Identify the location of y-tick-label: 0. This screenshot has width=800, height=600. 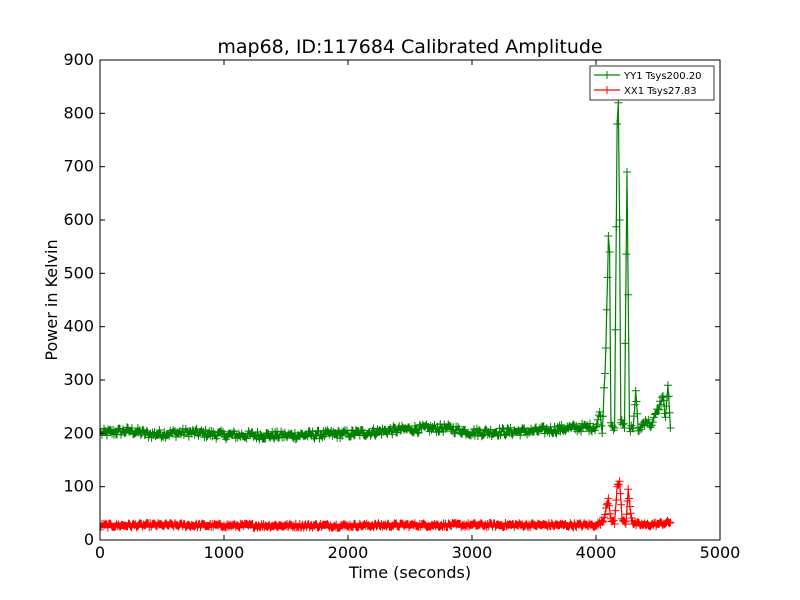
(89, 539).